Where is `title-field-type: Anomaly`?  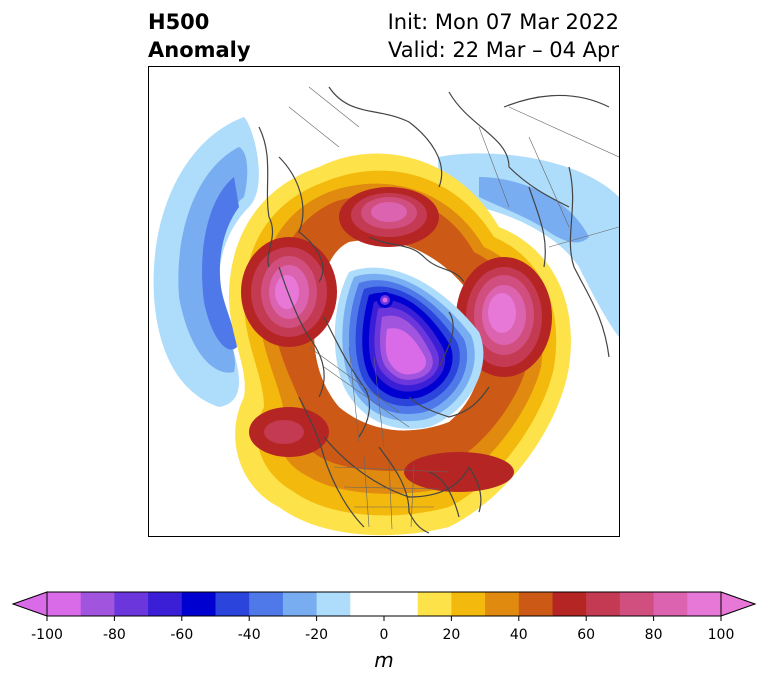
title-field-type: Anomaly is located at coordinates (199, 50).